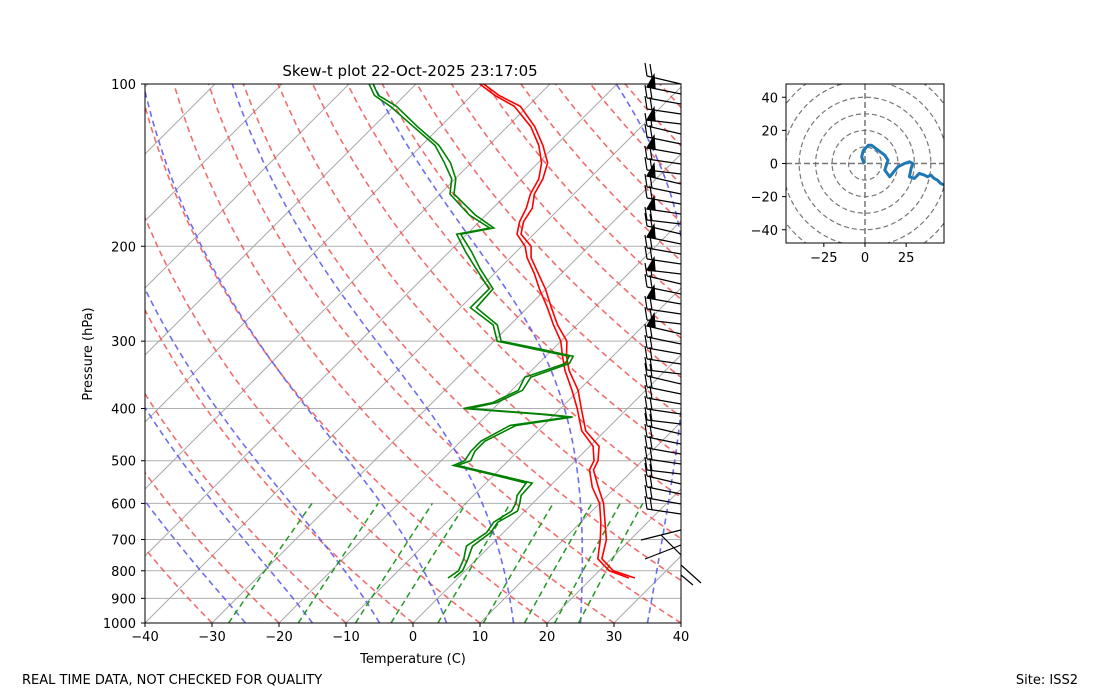 This screenshot has height=700, width=1100. What do you see at coordinates (123, 504) in the screenshot?
I see `skewt-y-tick-label: 600` at bounding box center [123, 504].